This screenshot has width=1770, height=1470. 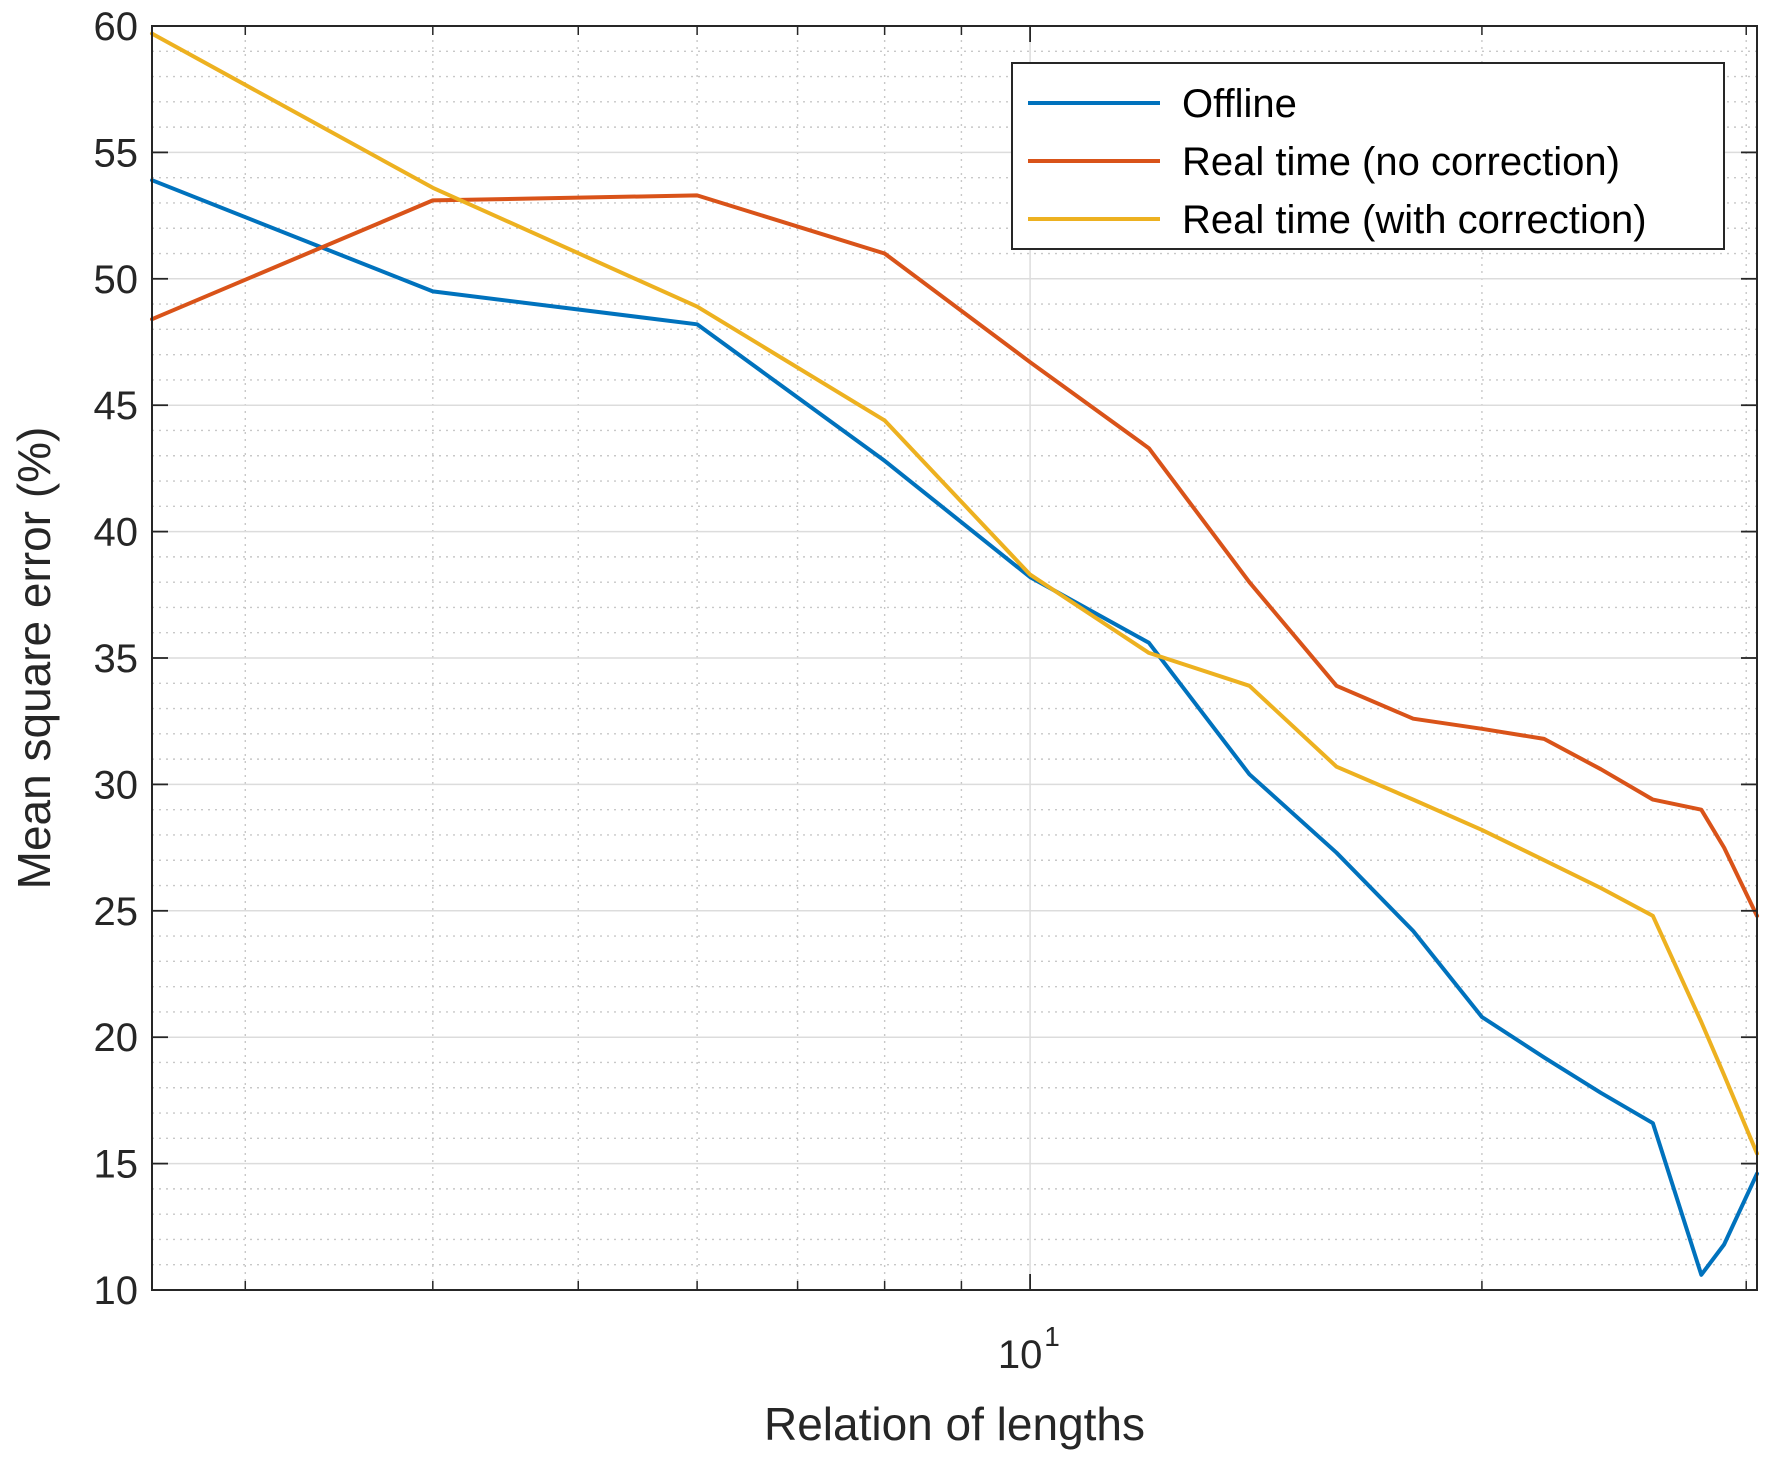 What do you see at coordinates (1052, 1336) in the screenshot?
I see `x-tick-exponent: 1` at bounding box center [1052, 1336].